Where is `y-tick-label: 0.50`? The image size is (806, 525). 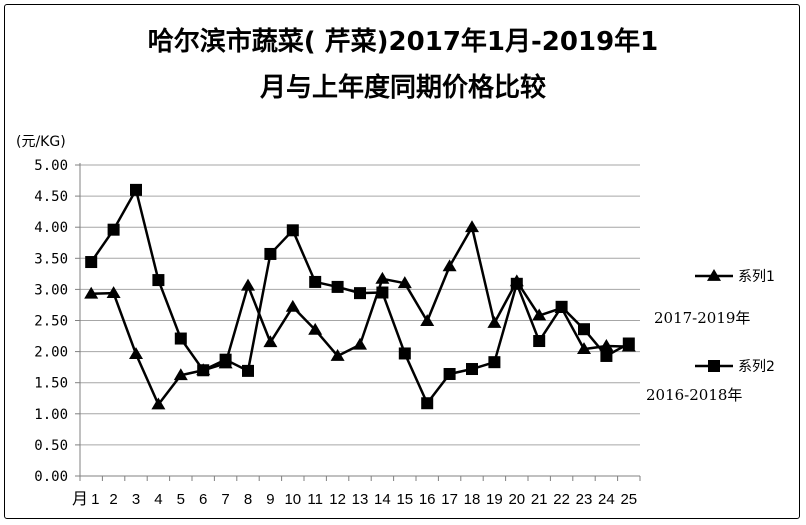 y-tick-label: 0.50 is located at coordinates (51, 446).